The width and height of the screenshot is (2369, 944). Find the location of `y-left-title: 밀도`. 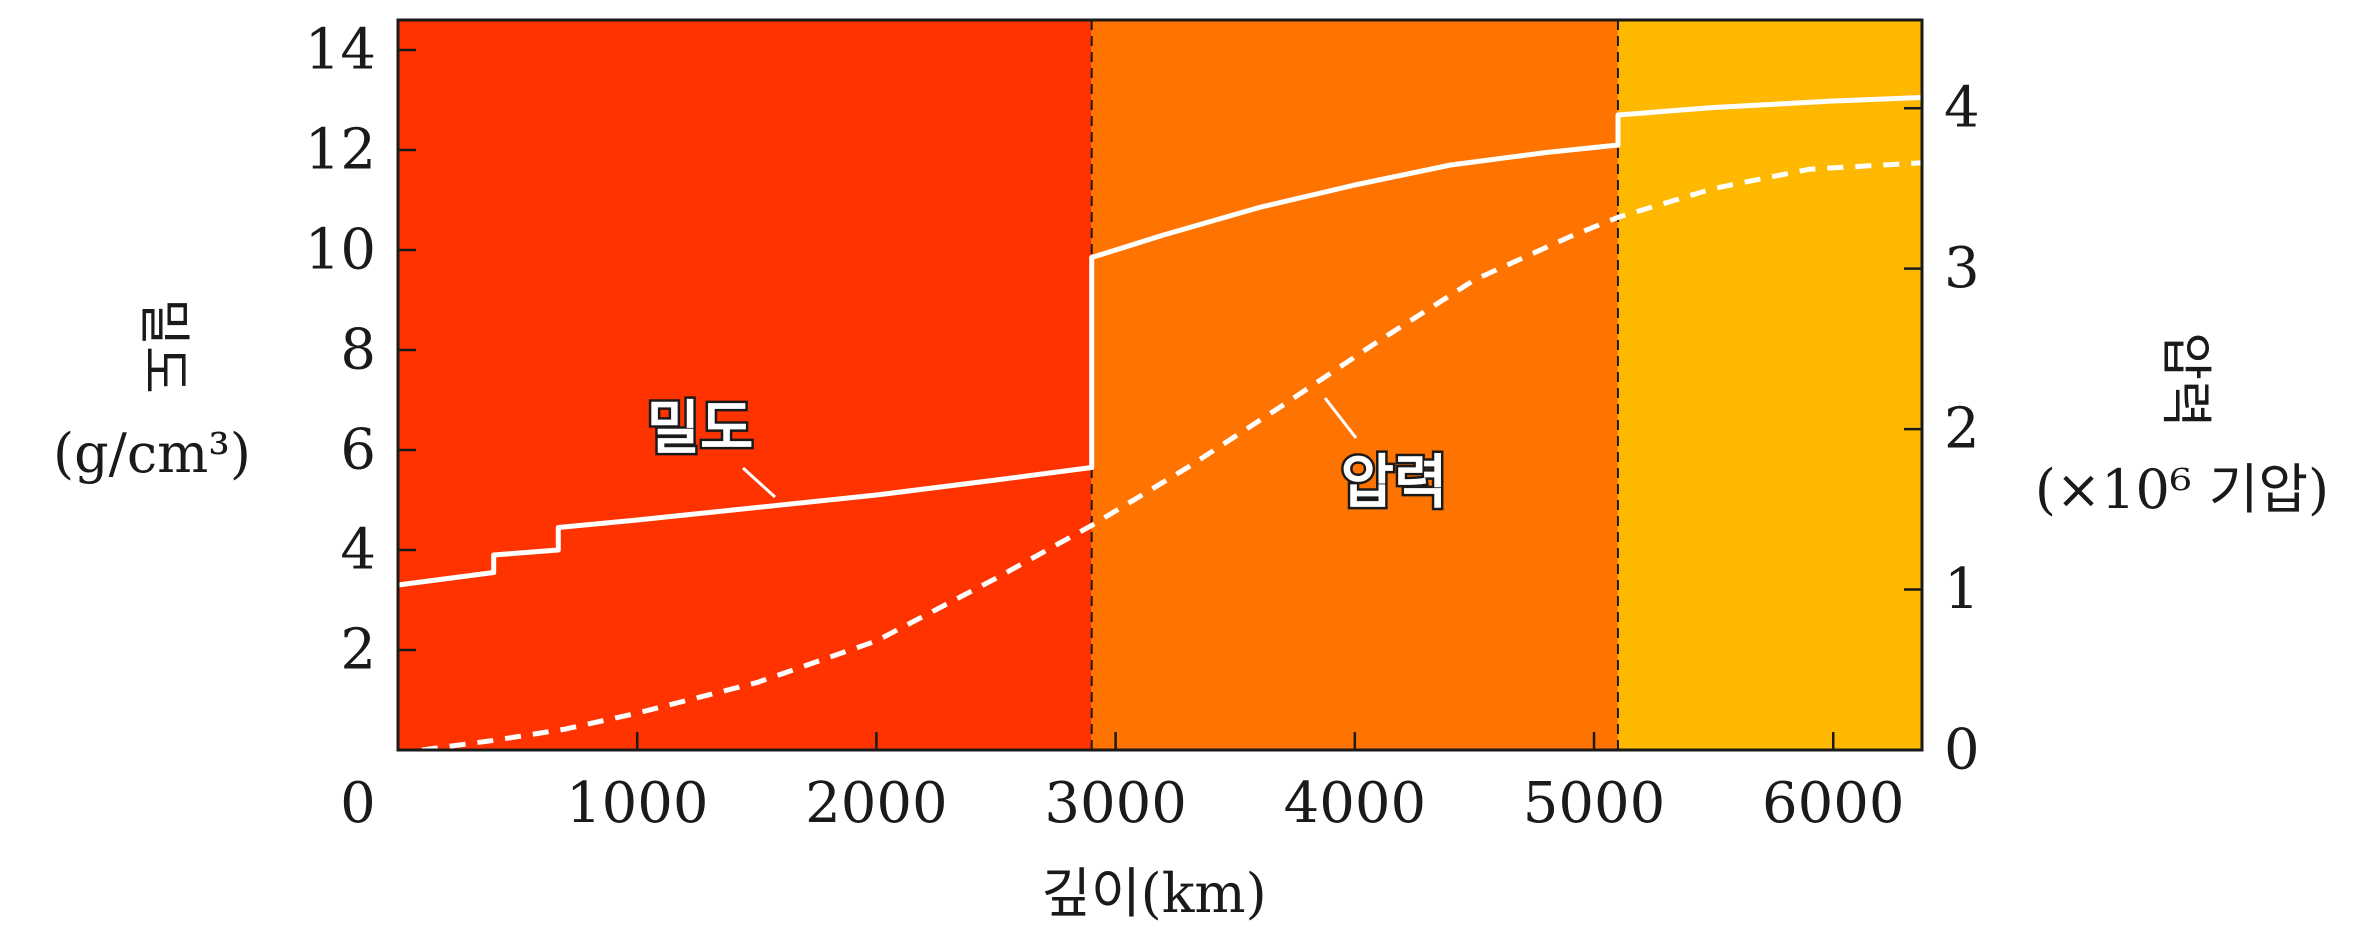

y-left-title: 밀도 is located at coordinates (163, 346).